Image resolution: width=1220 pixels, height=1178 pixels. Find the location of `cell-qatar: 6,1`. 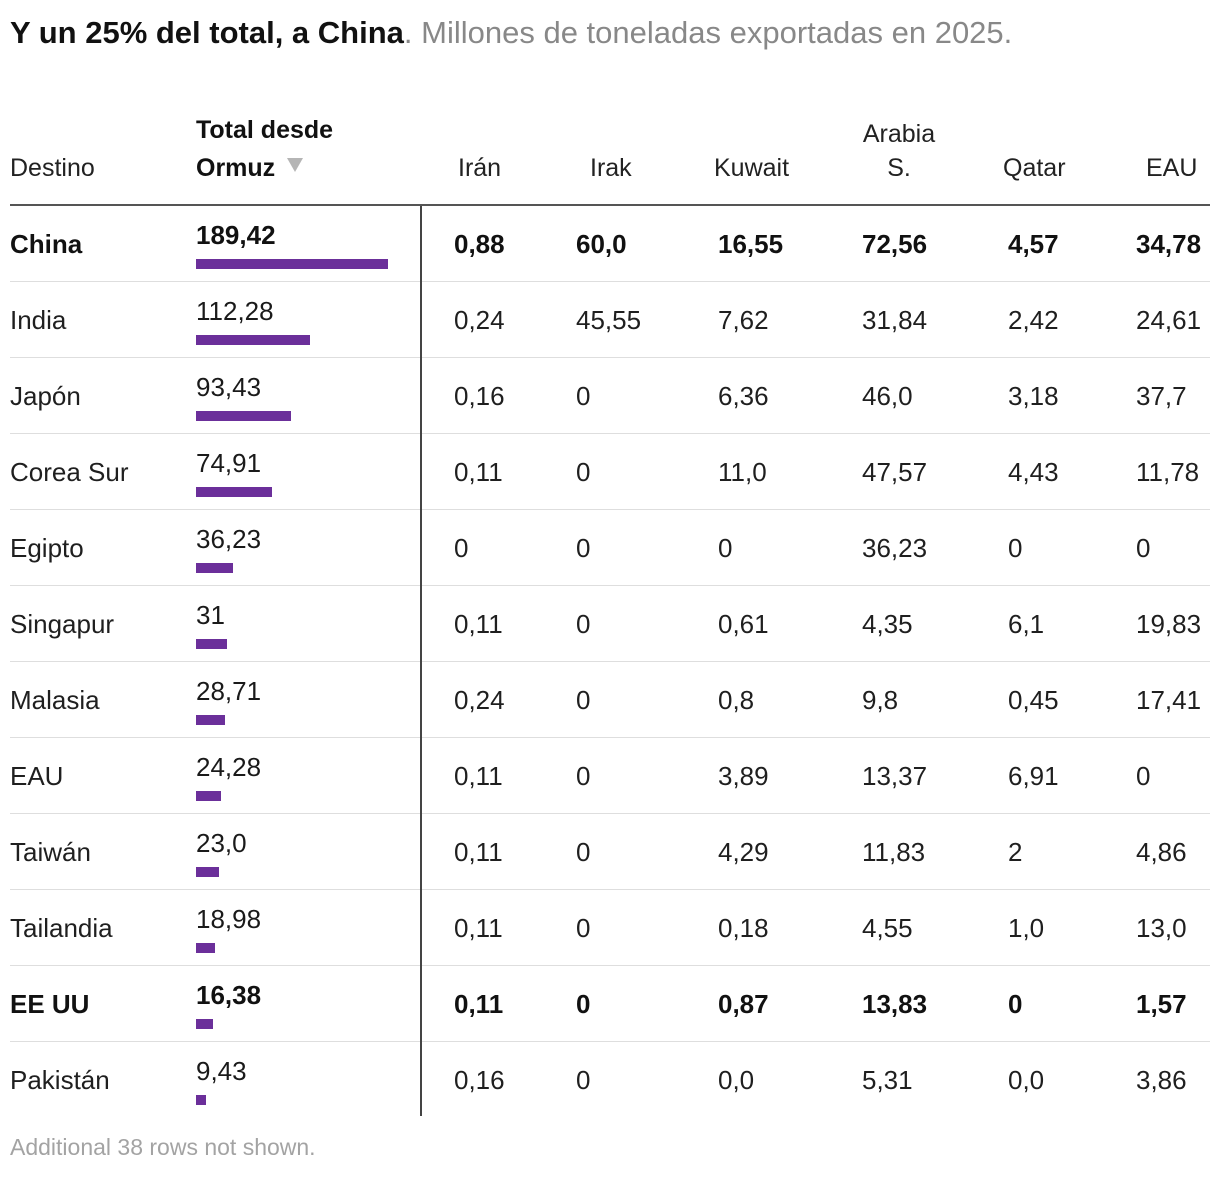

cell-qatar: 6,1 is located at coordinates (1026, 624).